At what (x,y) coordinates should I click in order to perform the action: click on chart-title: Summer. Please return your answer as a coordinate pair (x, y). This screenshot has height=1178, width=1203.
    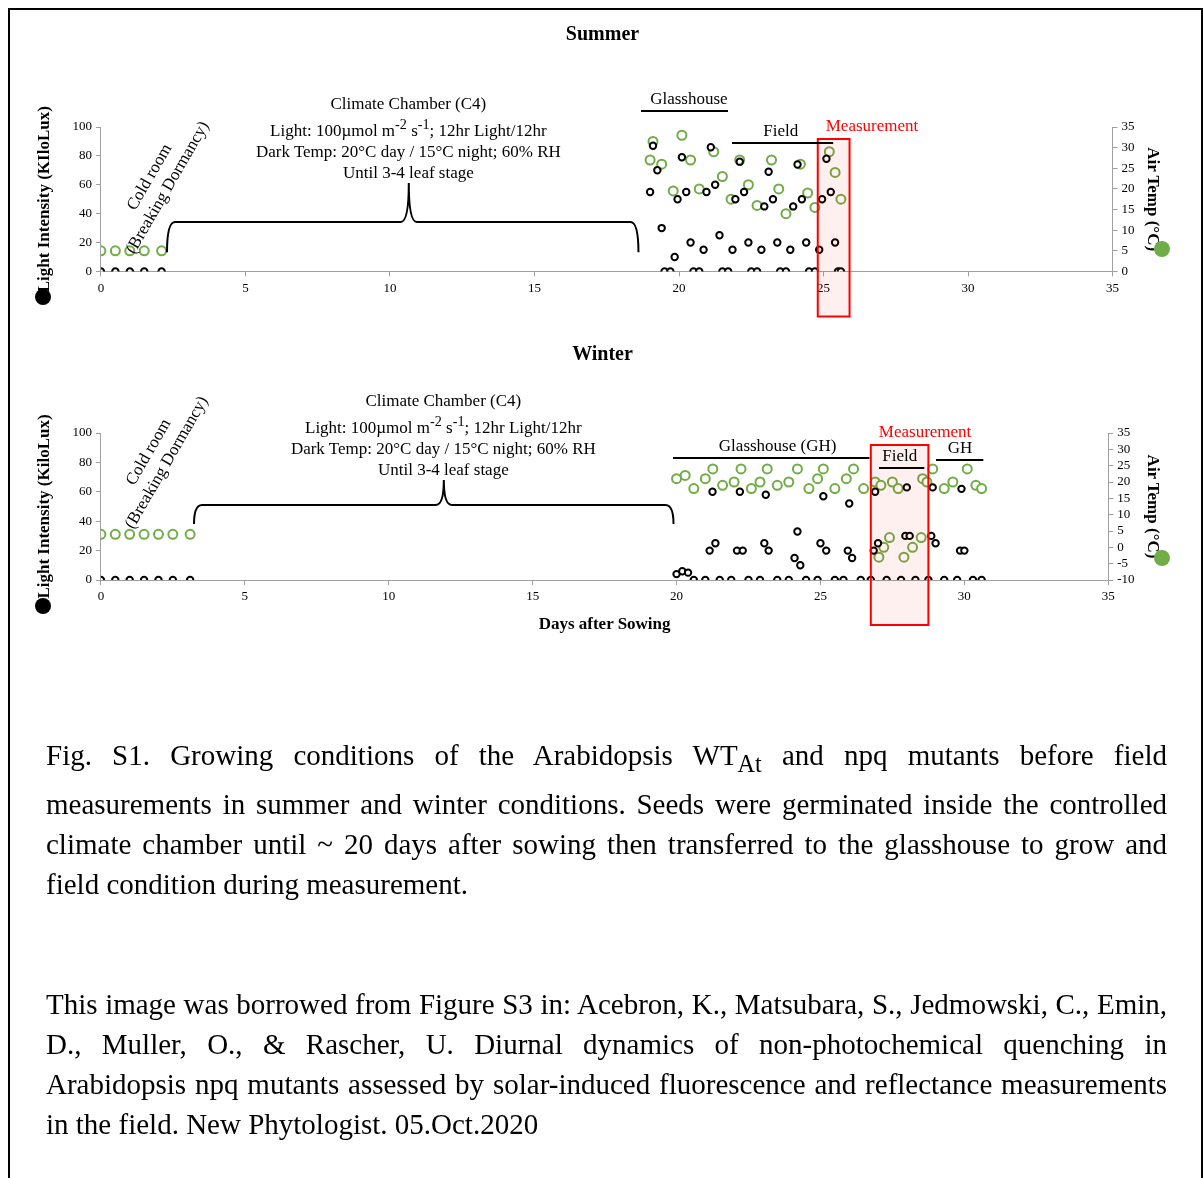
    Looking at the image, I should click on (602, 33).